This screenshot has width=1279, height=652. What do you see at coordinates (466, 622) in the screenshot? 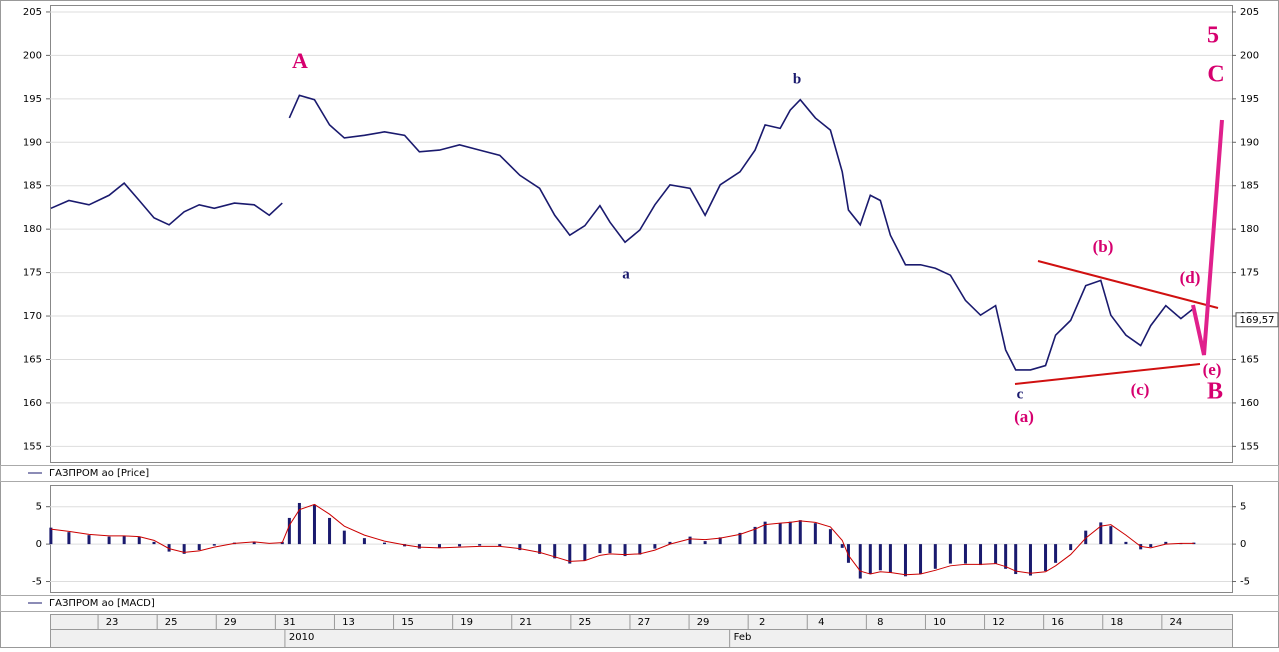
I see `x-tick-label: 19` at bounding box center [466, 622].